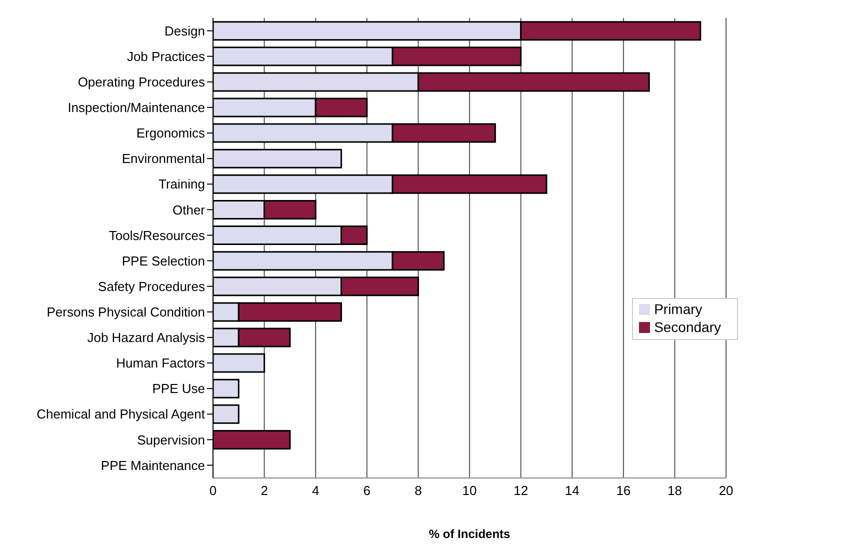  I want to click on y-tick-label: Other, so click(189, 210).